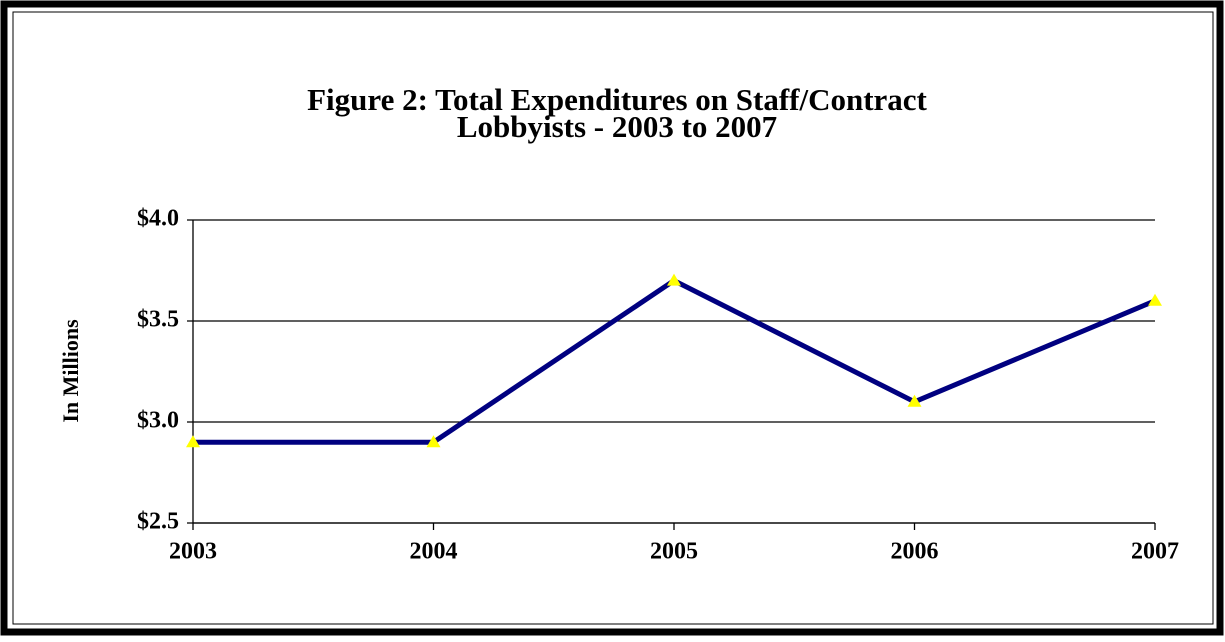 This screenshot has width=1225, height=642. What do you see at coordinates (70, 371) in the screenshot?
I see `y-axis-label: In Millions` at bounding box center [70, 371].